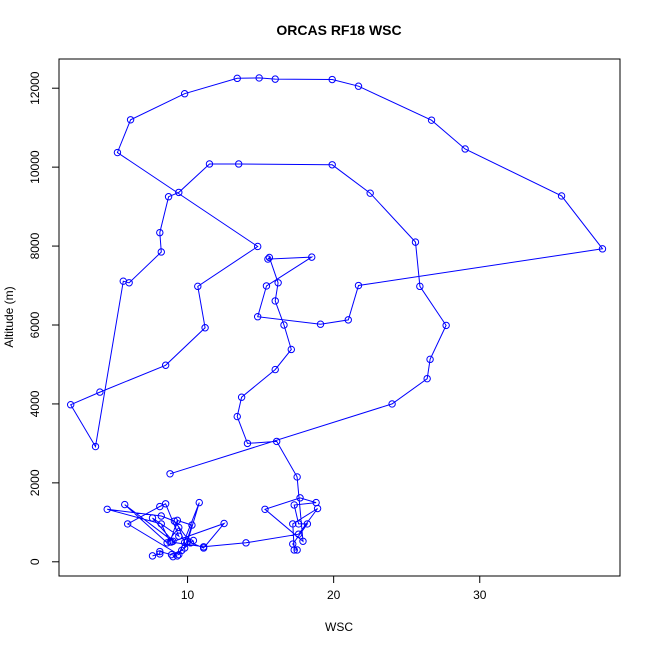  Describe the element at coordinates (35, 245) in the screenshot. I see `y-tick-label: 8000` at that location.